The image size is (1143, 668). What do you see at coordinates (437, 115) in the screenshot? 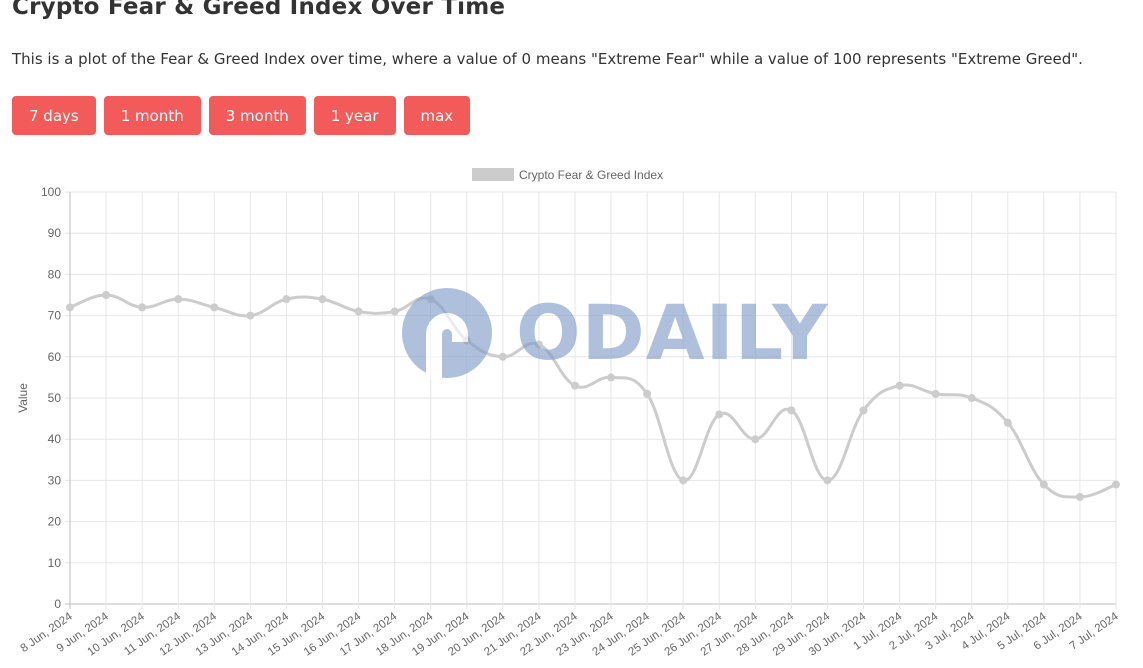
I see `range-max-button: max` at bounding box center [437, 115].